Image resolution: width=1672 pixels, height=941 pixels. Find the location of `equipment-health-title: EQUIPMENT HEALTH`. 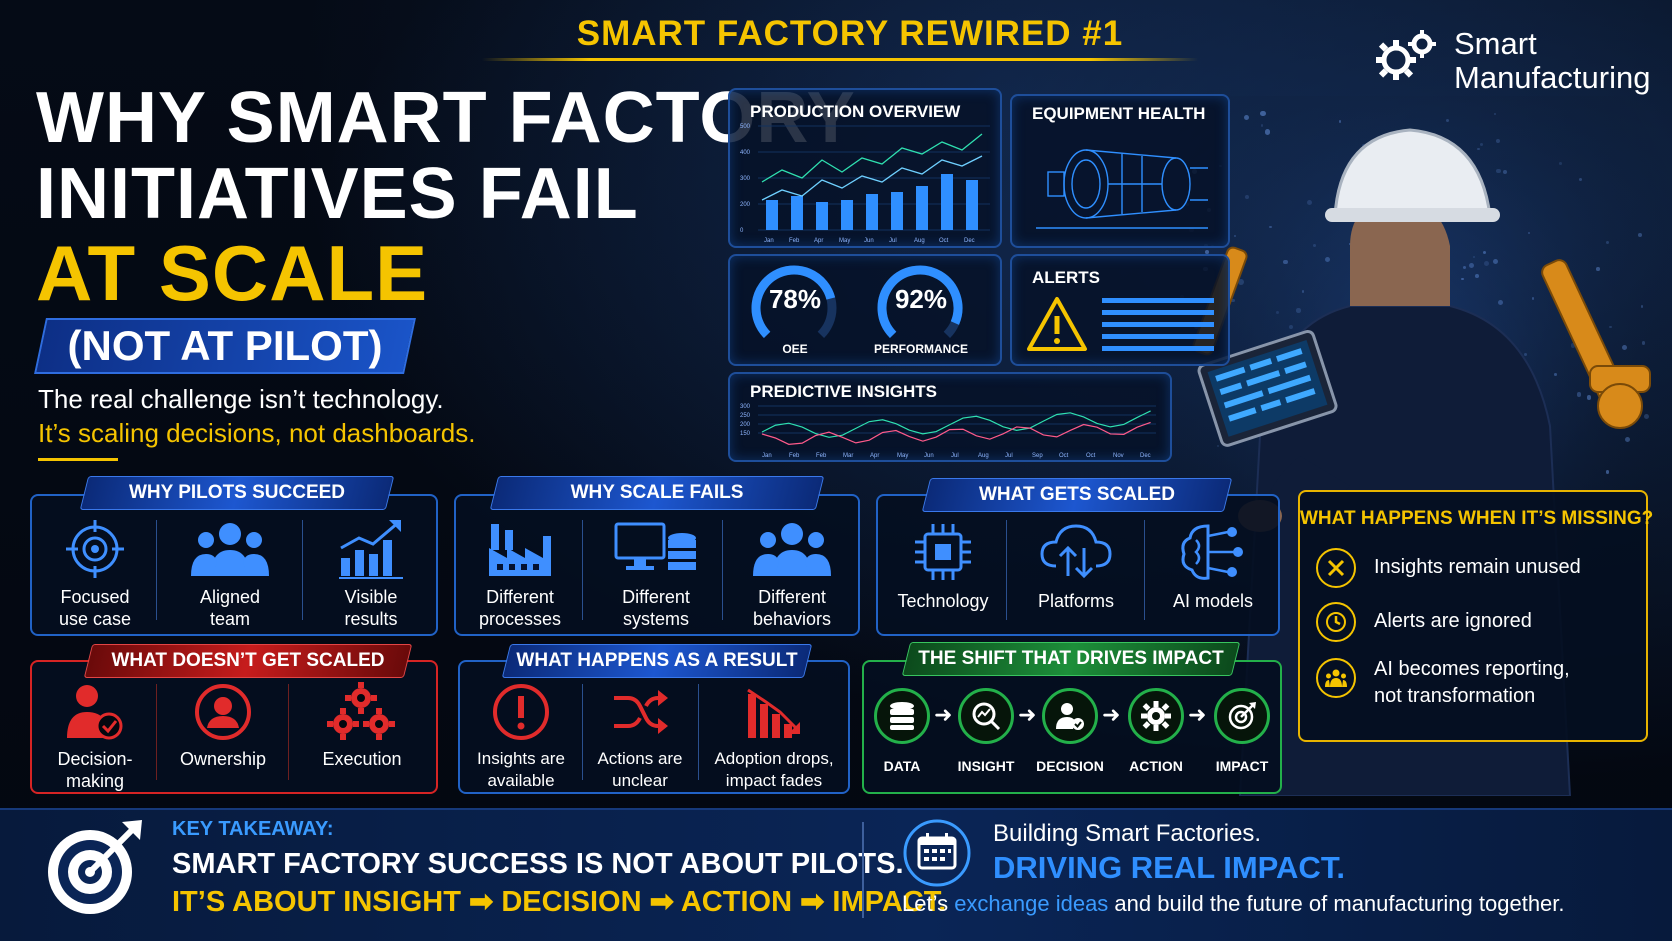

equipment-health-title: EQUIPMENT HEALTH is located at coordinates (1119, 113).